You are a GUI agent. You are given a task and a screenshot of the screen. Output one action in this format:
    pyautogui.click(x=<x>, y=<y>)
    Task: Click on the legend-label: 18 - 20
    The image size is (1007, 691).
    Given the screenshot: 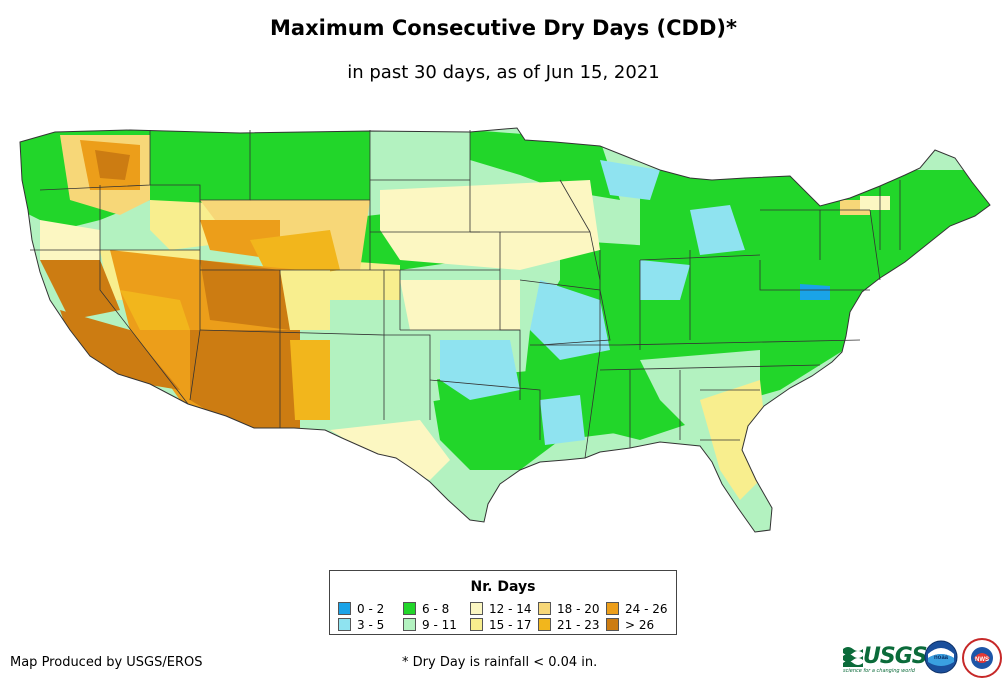 What is the action you would take?
    pyautogui.click(x=578, y=609)
    